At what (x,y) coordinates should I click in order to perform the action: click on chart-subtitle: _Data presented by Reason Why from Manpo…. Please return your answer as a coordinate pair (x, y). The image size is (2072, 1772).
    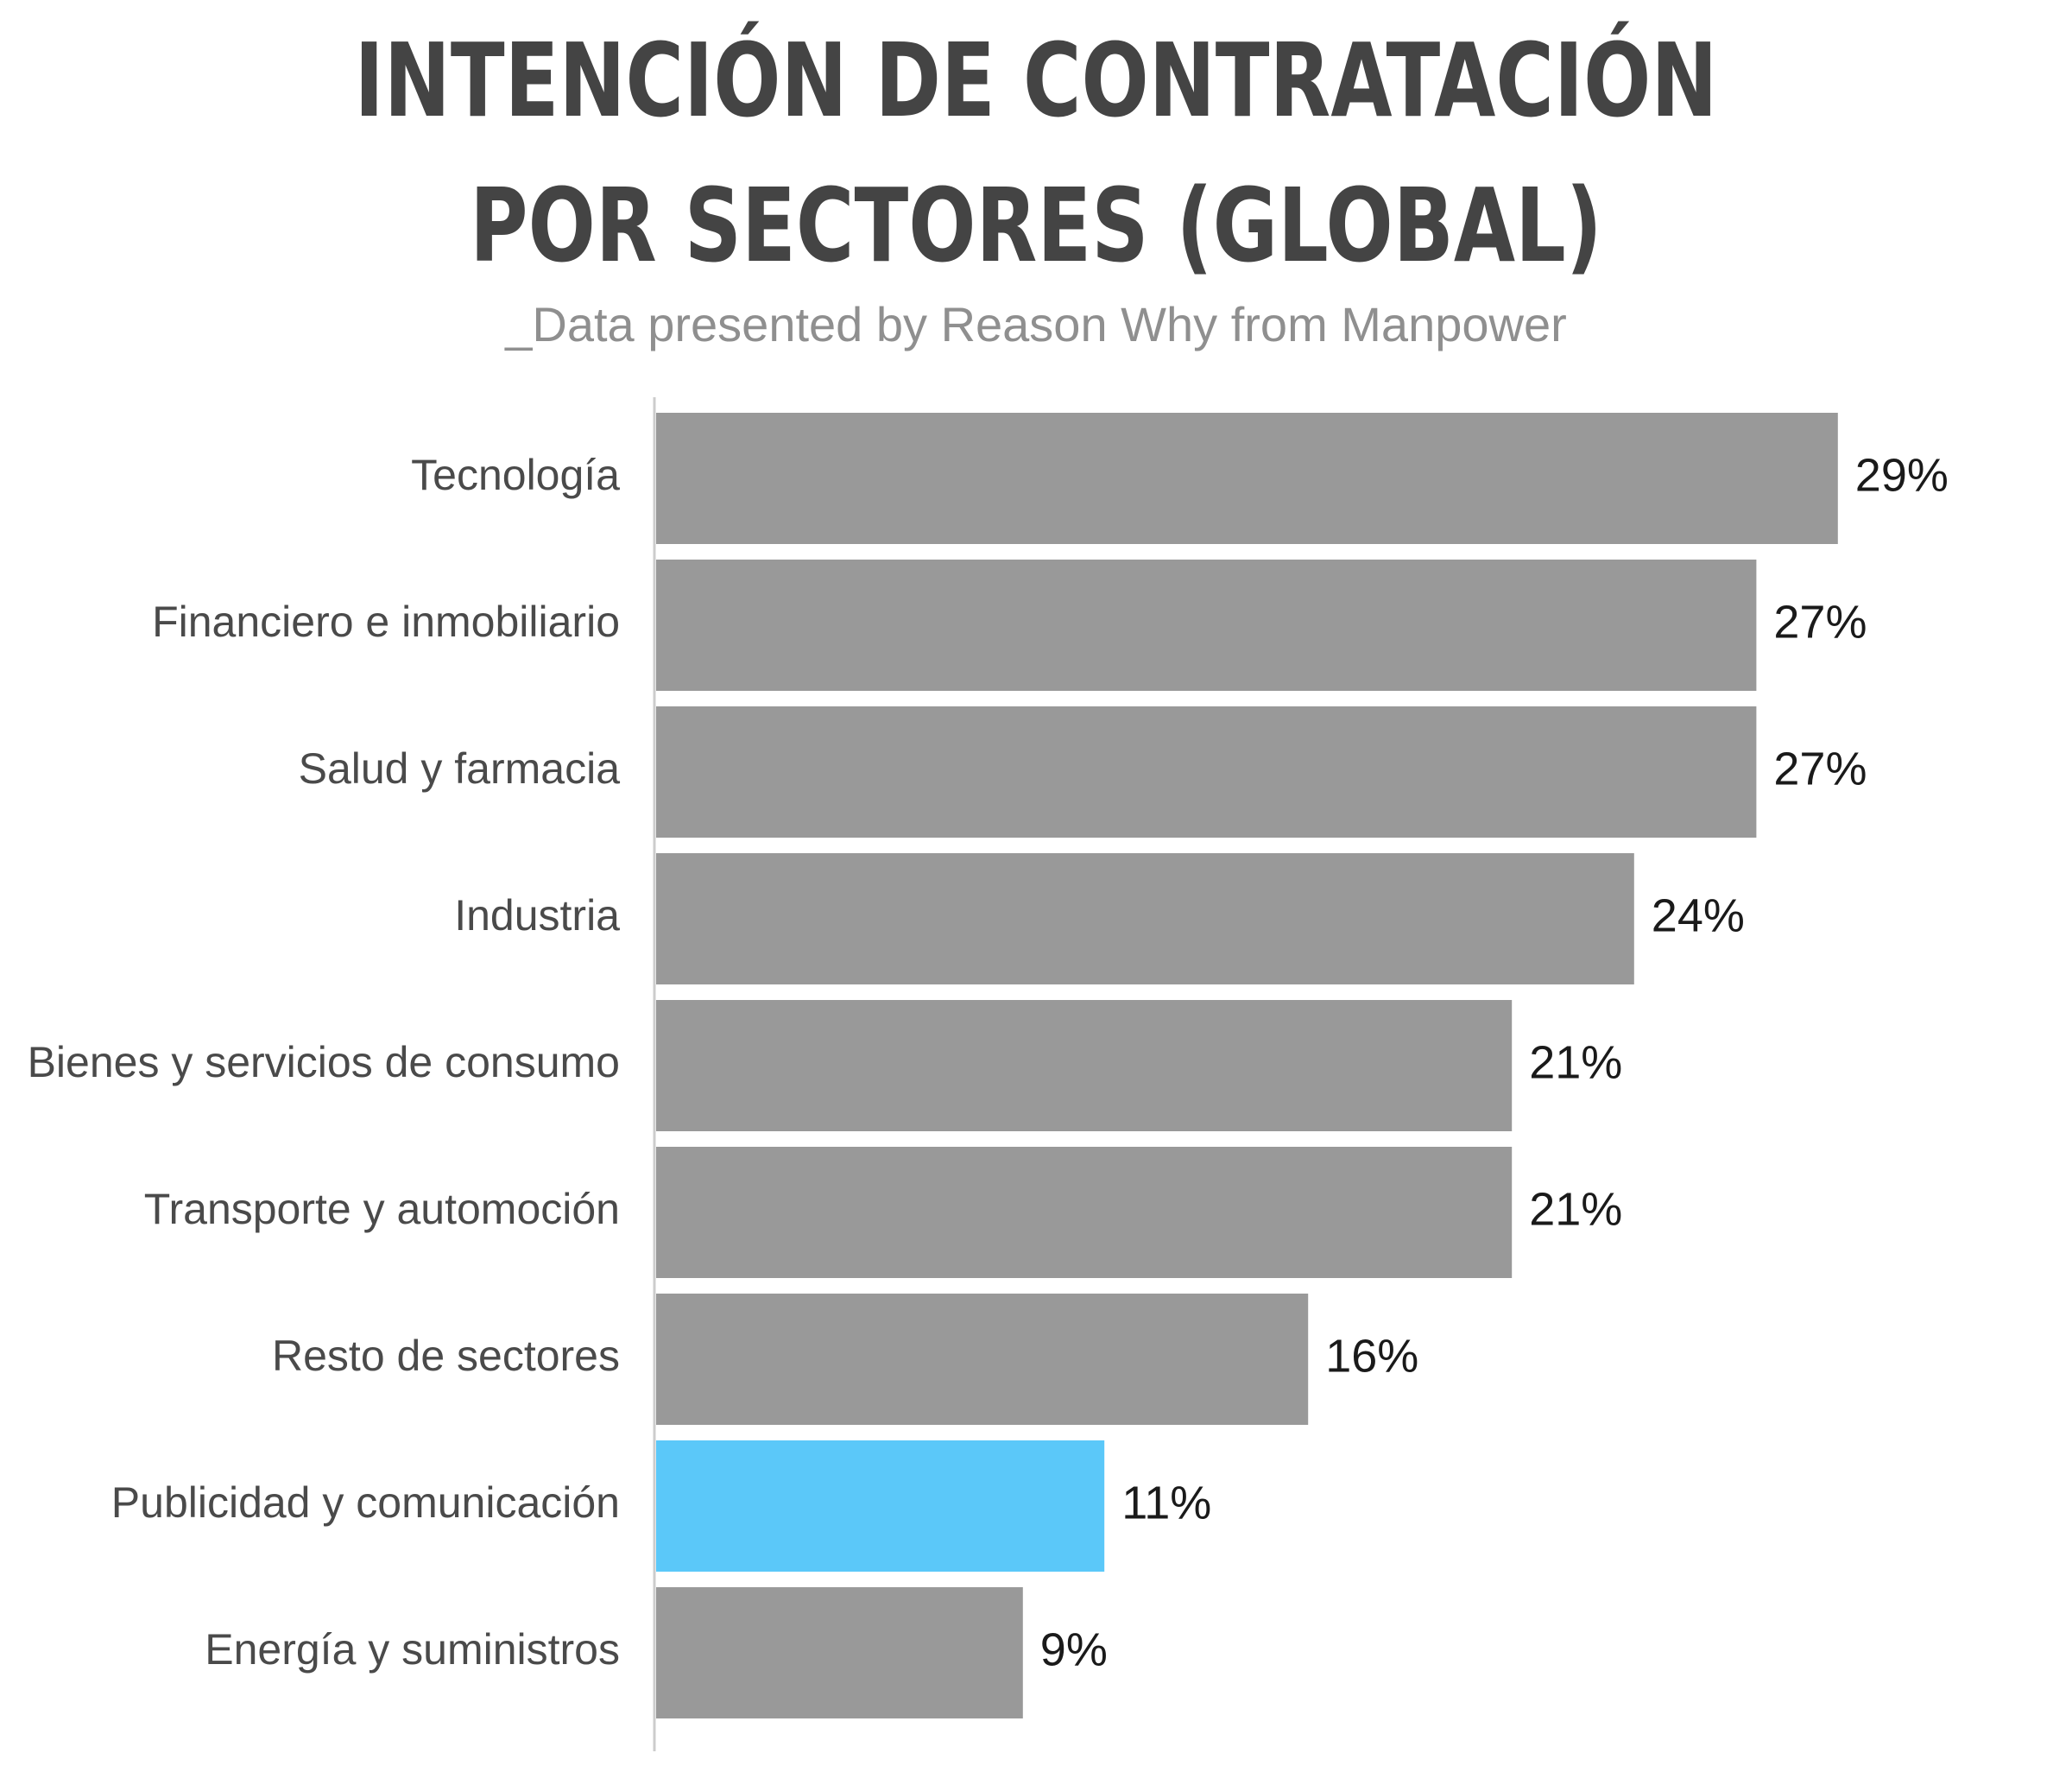
    Looking at the image, I should click on (1036, 324).